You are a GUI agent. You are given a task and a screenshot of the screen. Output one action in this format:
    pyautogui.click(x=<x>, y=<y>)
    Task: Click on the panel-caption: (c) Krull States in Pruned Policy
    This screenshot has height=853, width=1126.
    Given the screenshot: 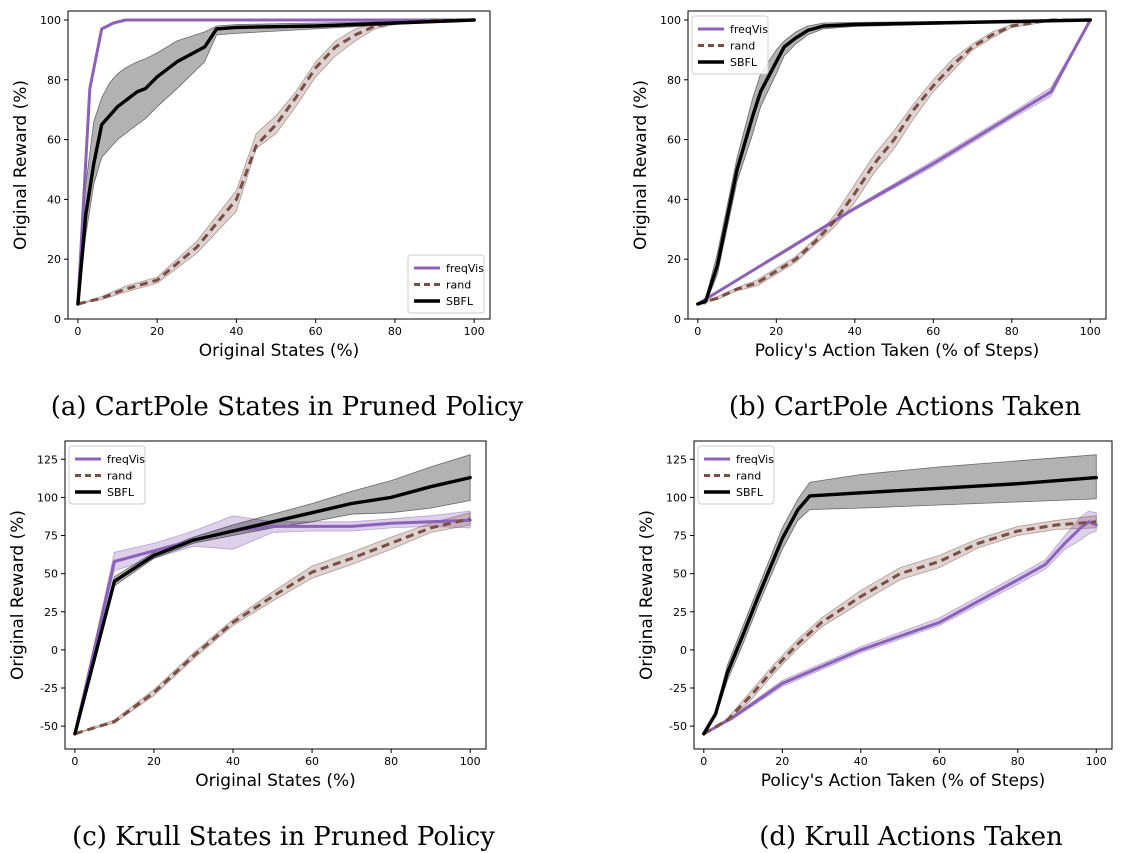 What is the action you would take?
    pyautogui.click(x=283, y=837)
    